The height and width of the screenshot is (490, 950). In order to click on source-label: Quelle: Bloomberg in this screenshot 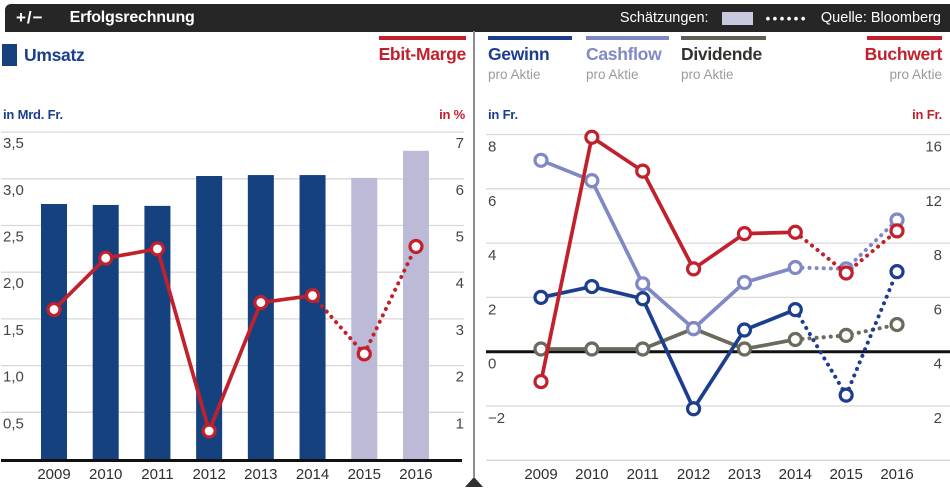, I will do `click(880, 18)`.